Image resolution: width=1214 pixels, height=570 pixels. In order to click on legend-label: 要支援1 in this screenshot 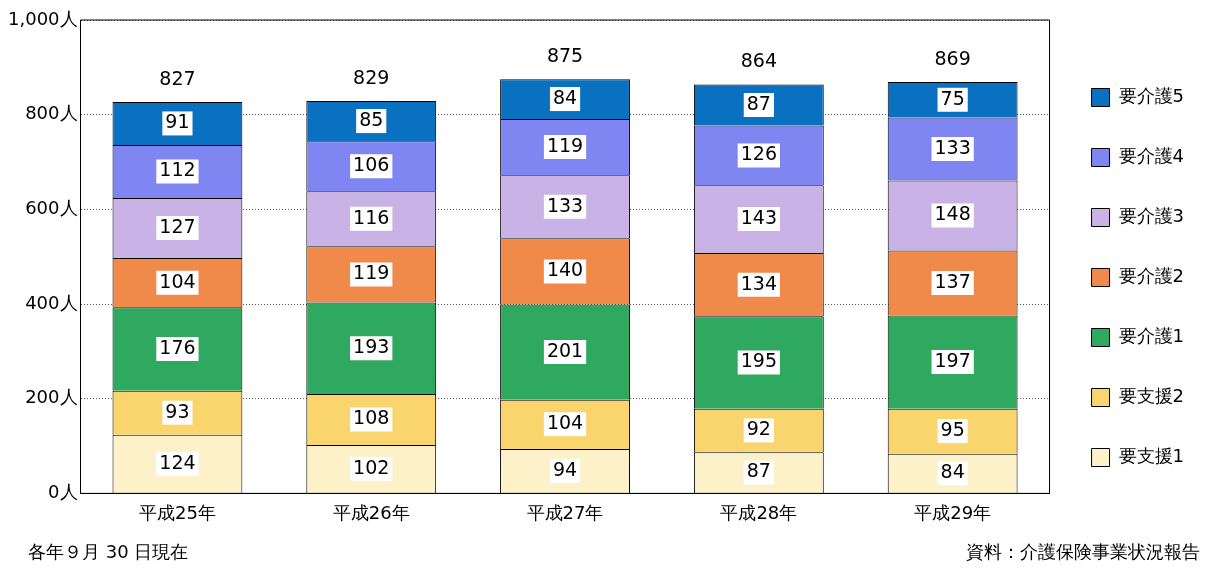, I will do `click(1151, 456)`.